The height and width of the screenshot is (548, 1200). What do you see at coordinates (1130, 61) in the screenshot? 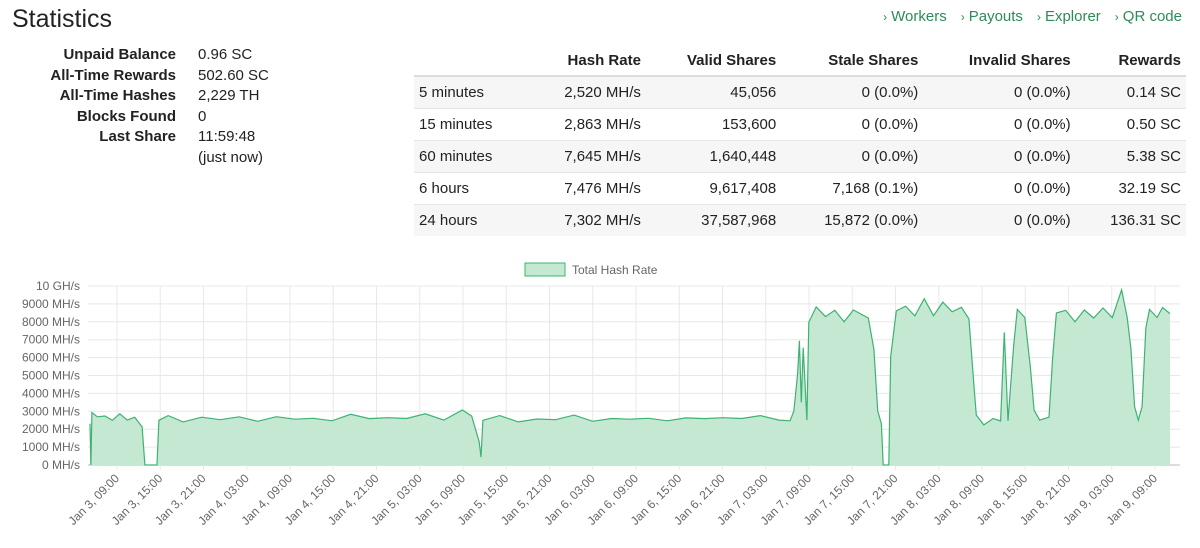
I see `column-header-rewards: Rewards` at bounding box center [1130, 61].